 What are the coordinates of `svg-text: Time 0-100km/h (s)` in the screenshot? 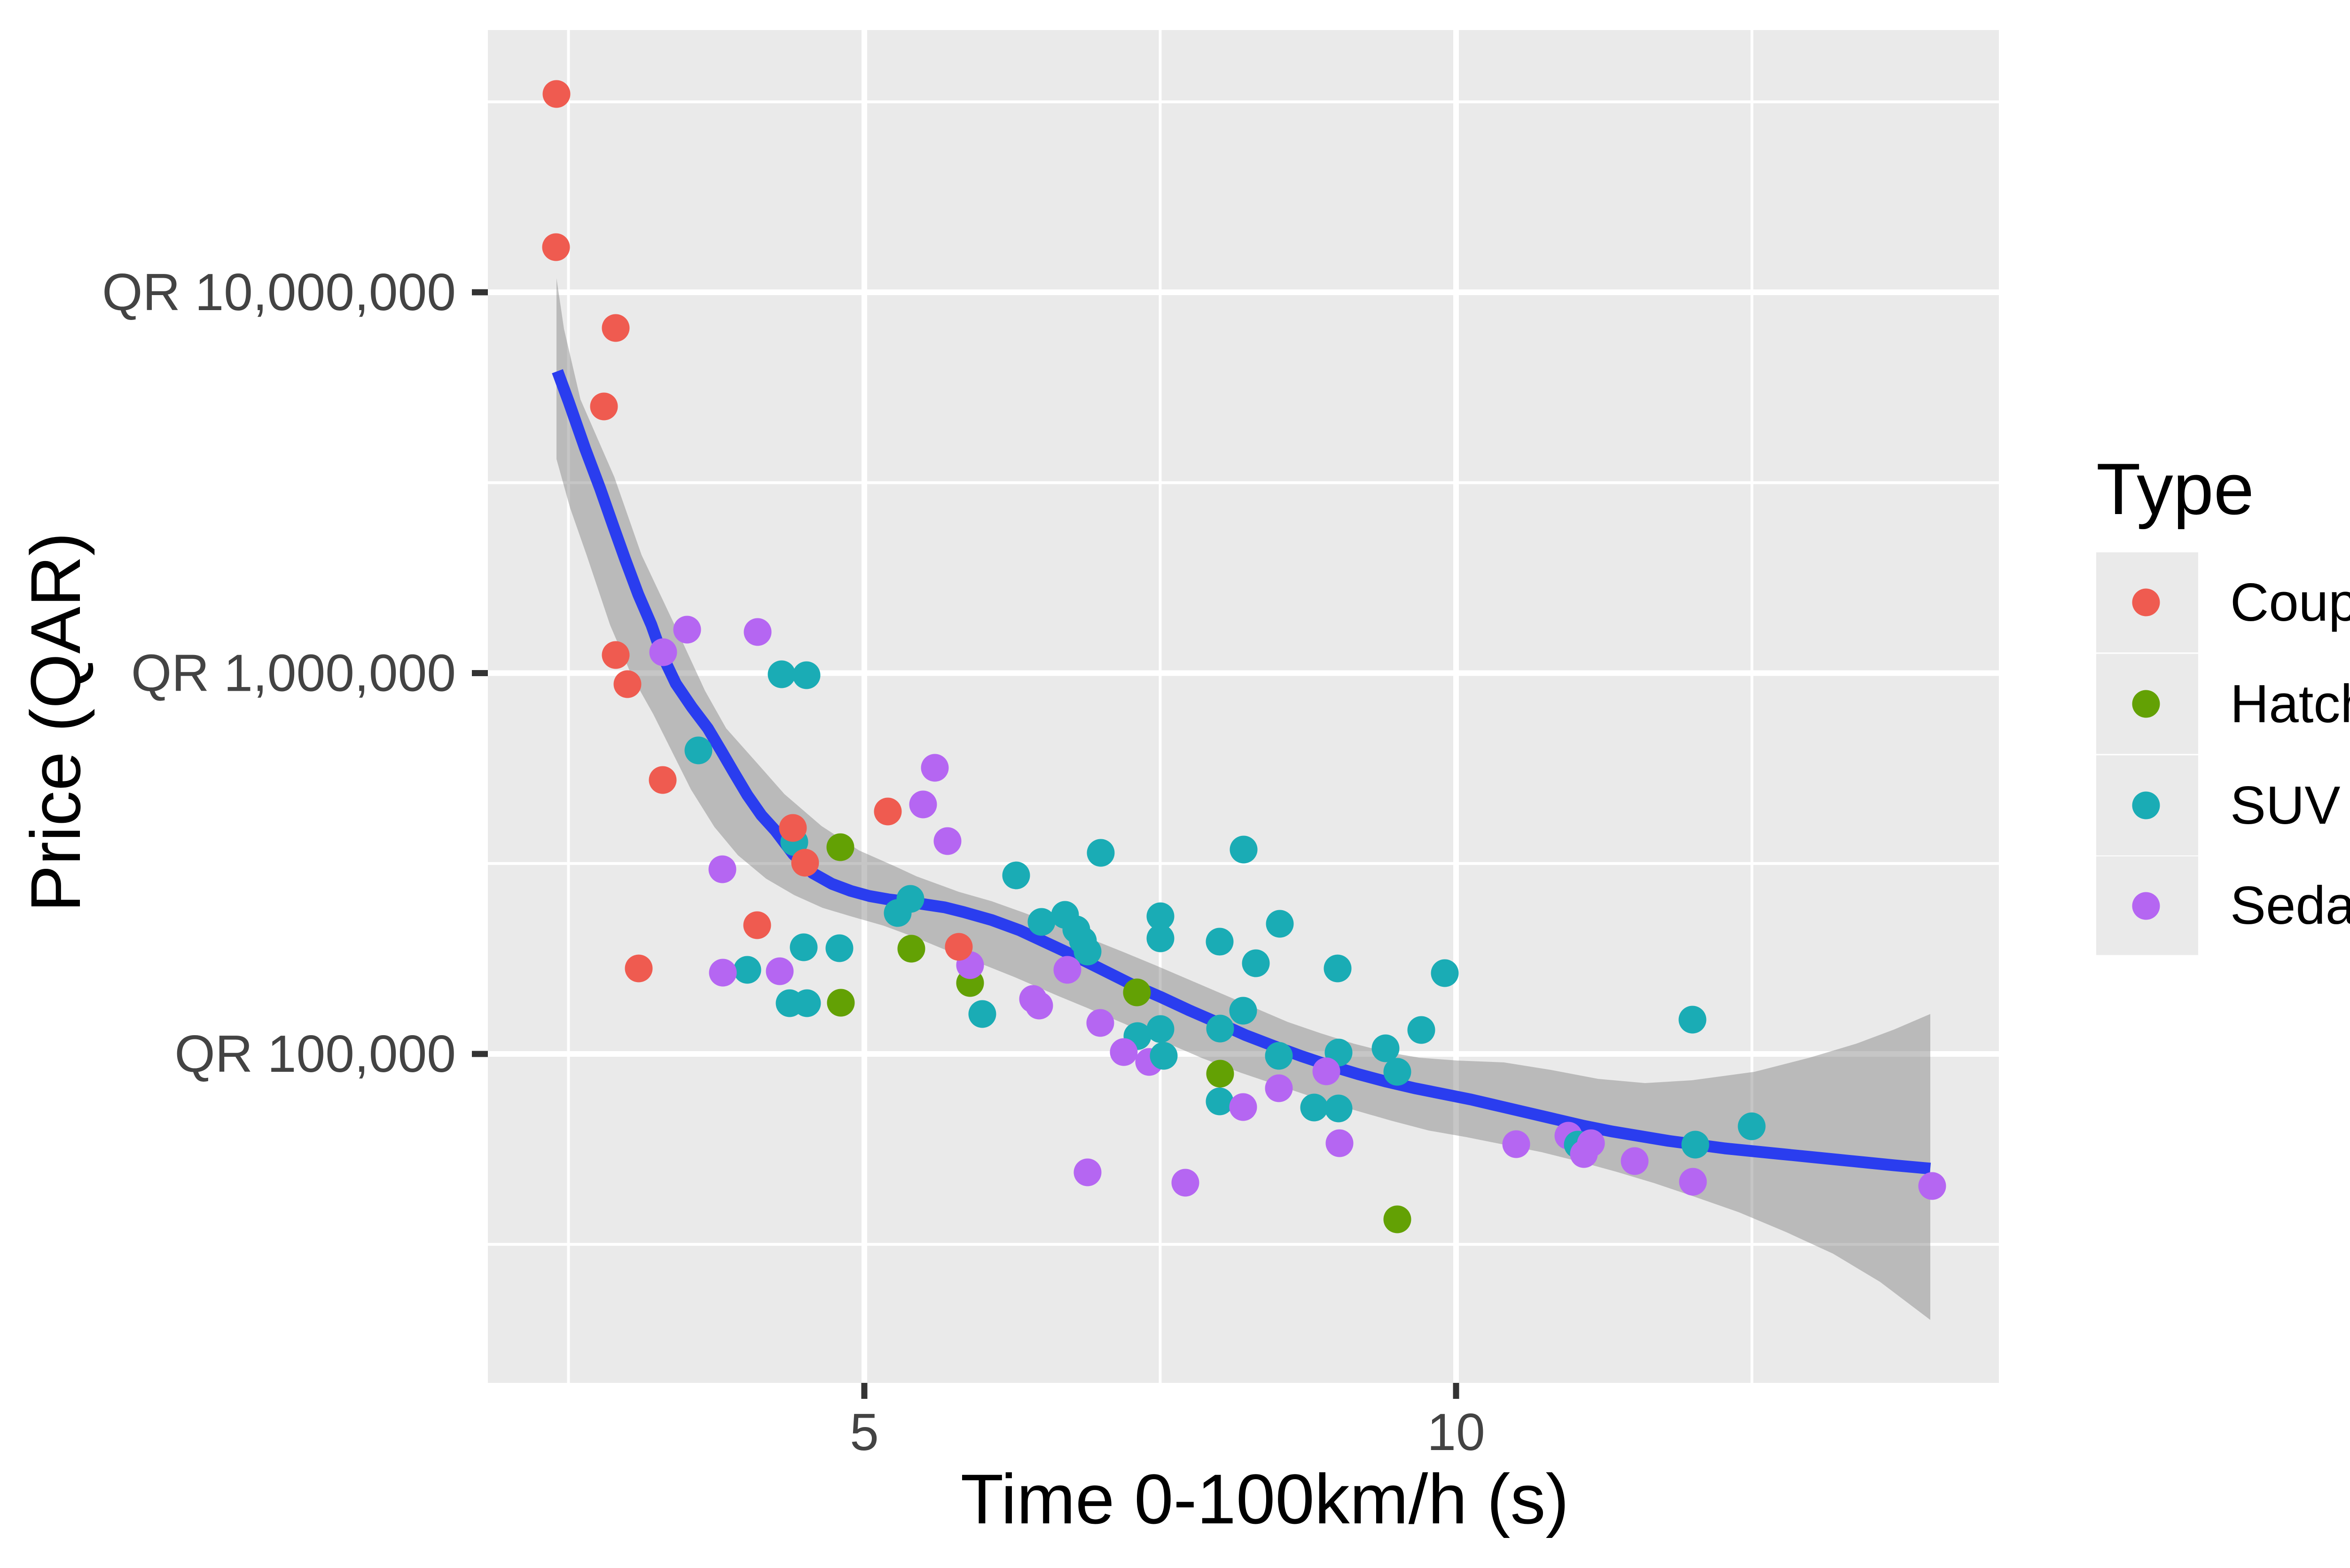 It's located at (1265, 1498).